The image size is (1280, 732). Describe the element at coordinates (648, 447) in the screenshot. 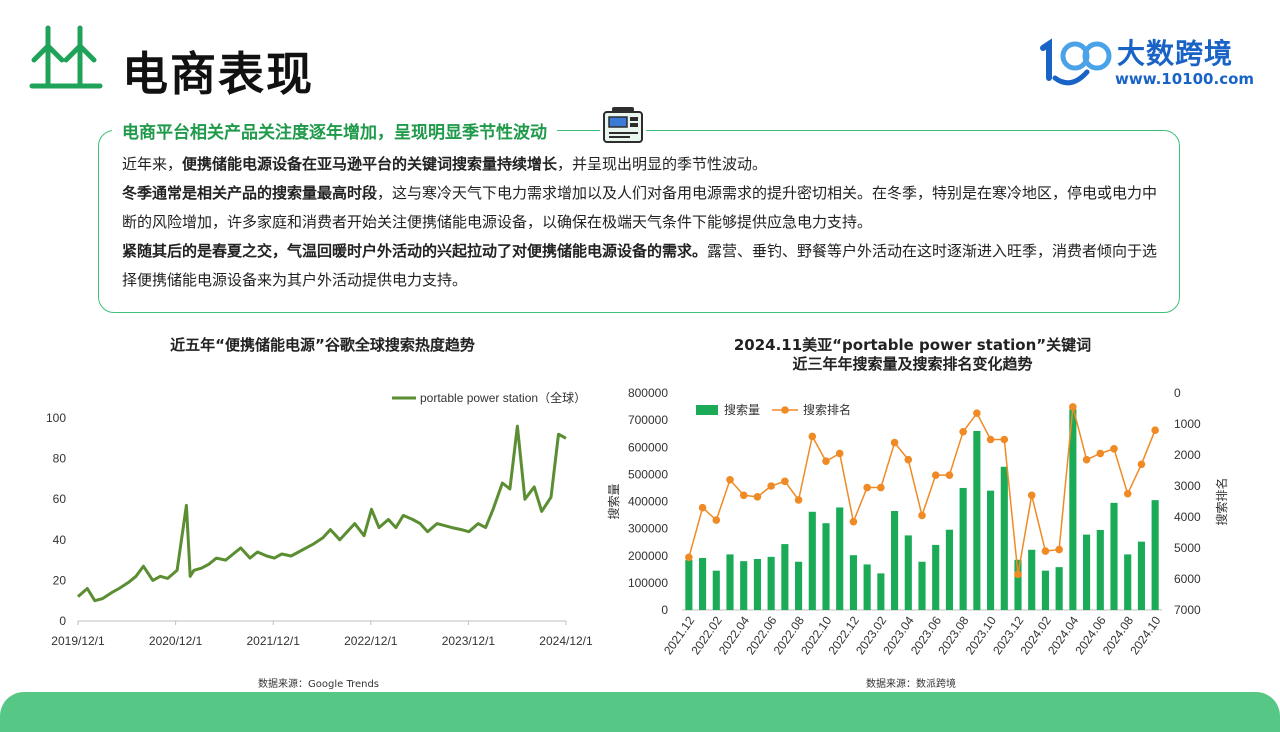

I see `y-left-tick-label: 600000` at that location.